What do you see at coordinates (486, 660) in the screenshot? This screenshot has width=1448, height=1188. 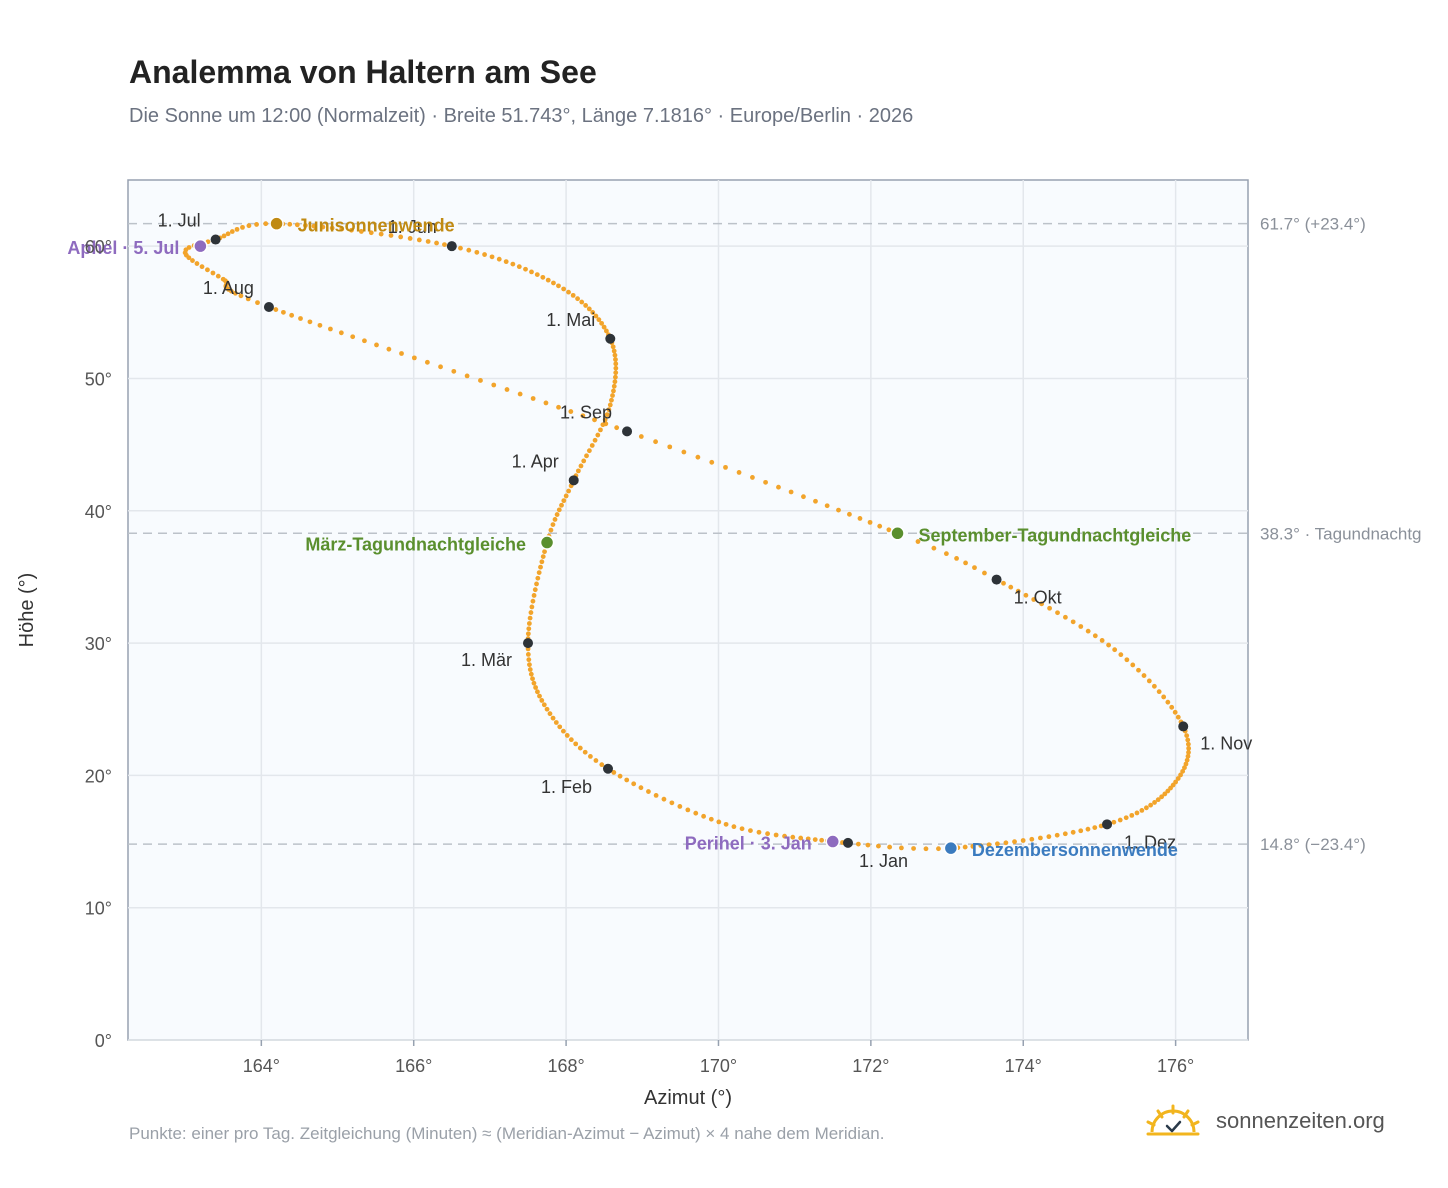 I see `month-label: 1. Mär` at bounding box center [486, 660].